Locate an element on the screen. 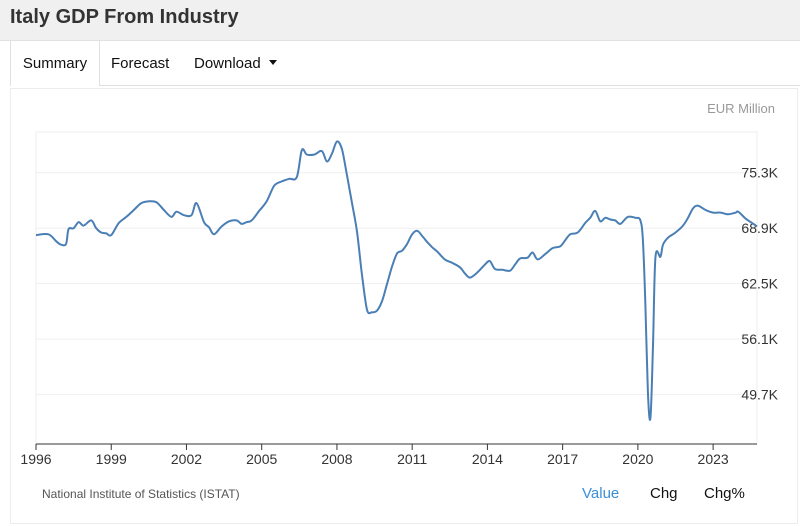 This screenshot has width=800, height=526. y-tick-label: 62.5K is located at coordinates (759, 284).